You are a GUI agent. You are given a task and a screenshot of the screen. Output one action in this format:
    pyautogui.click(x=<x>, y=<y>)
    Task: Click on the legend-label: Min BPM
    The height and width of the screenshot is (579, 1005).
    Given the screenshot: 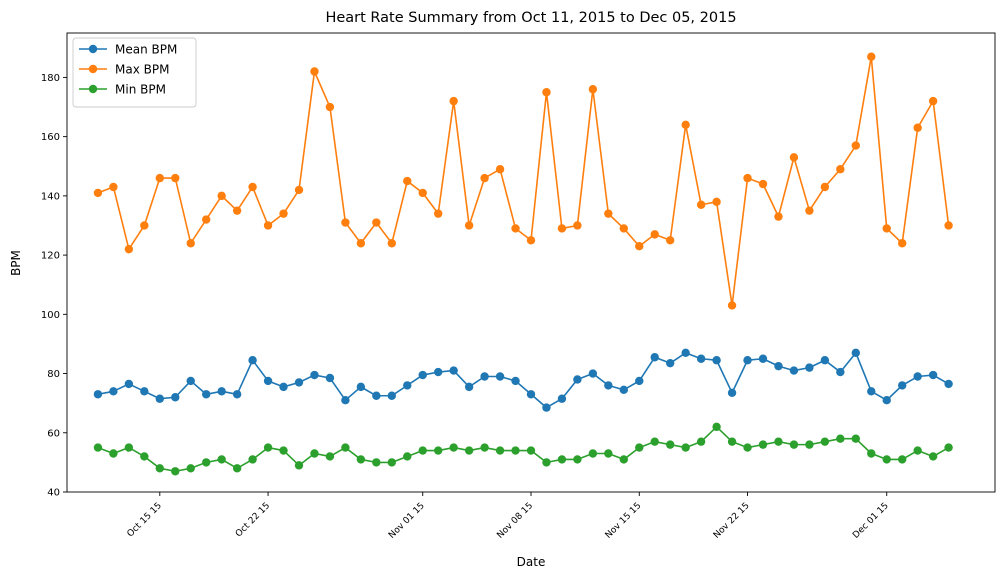 What is the action you would take?
    pyautogui.click(x=140, y=89)
    